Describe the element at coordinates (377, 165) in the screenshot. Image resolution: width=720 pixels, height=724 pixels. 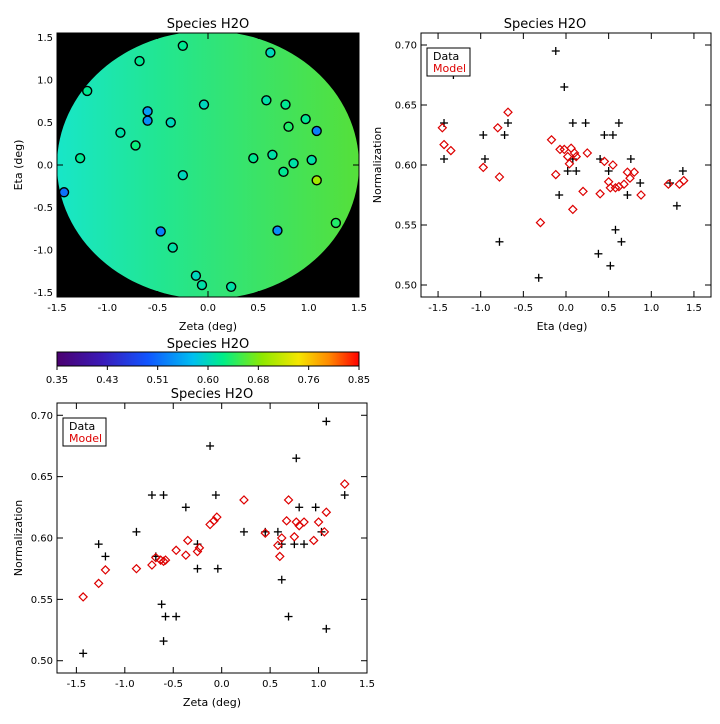
I see `eta-ylabel: Normalization` at that location.